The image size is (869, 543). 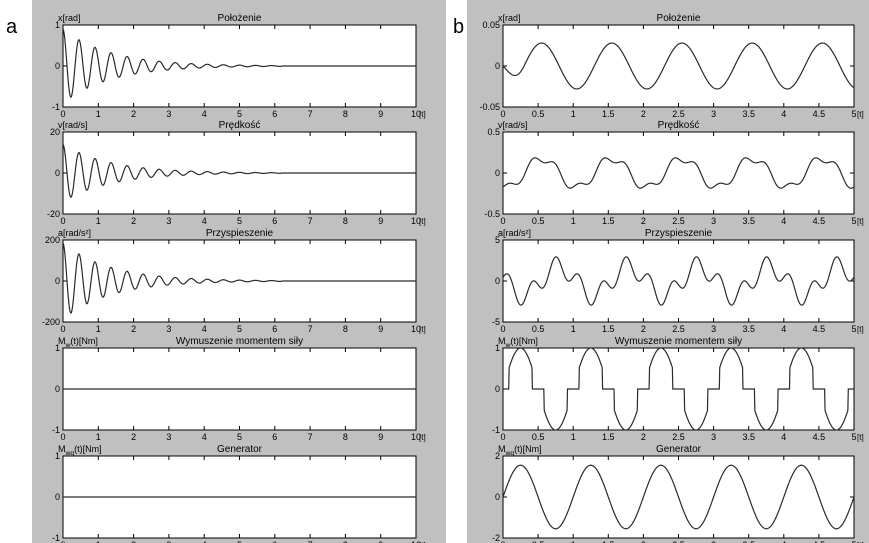 What do you see at coordinates (380, 541) in the screenshot?
I see `x-tick-label-a5-9: 9` at bounding box center [380, 541].